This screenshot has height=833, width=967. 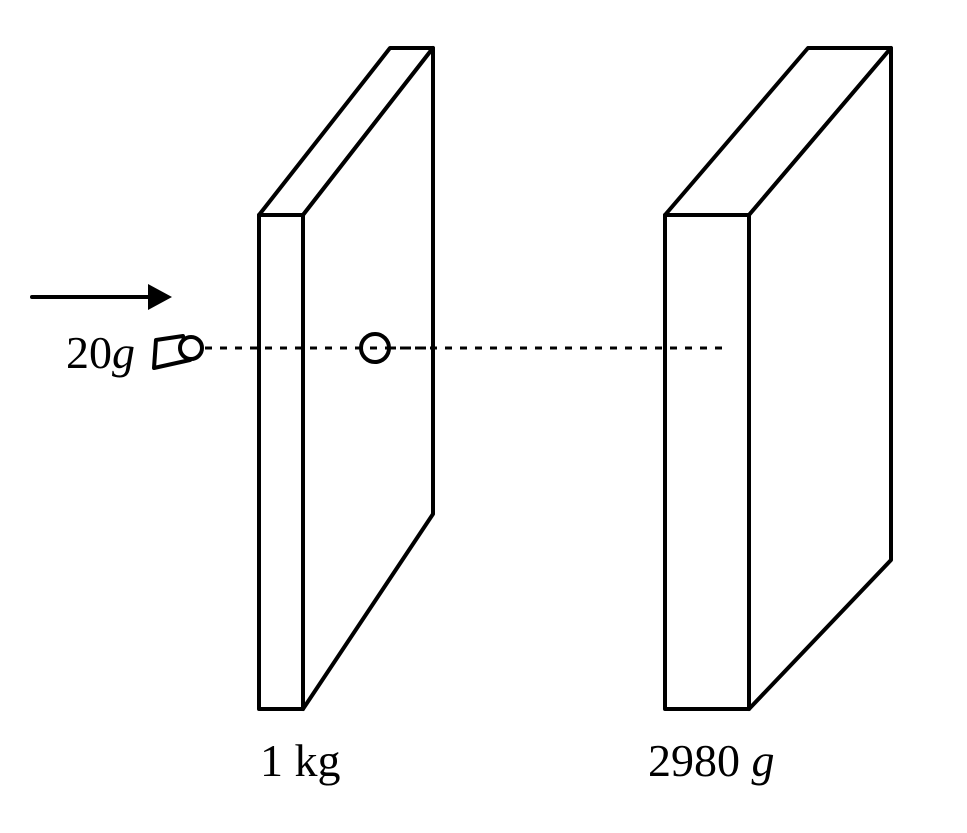 I want to click on block-2980g-mass-unit: g, so click(x=763, y=760).